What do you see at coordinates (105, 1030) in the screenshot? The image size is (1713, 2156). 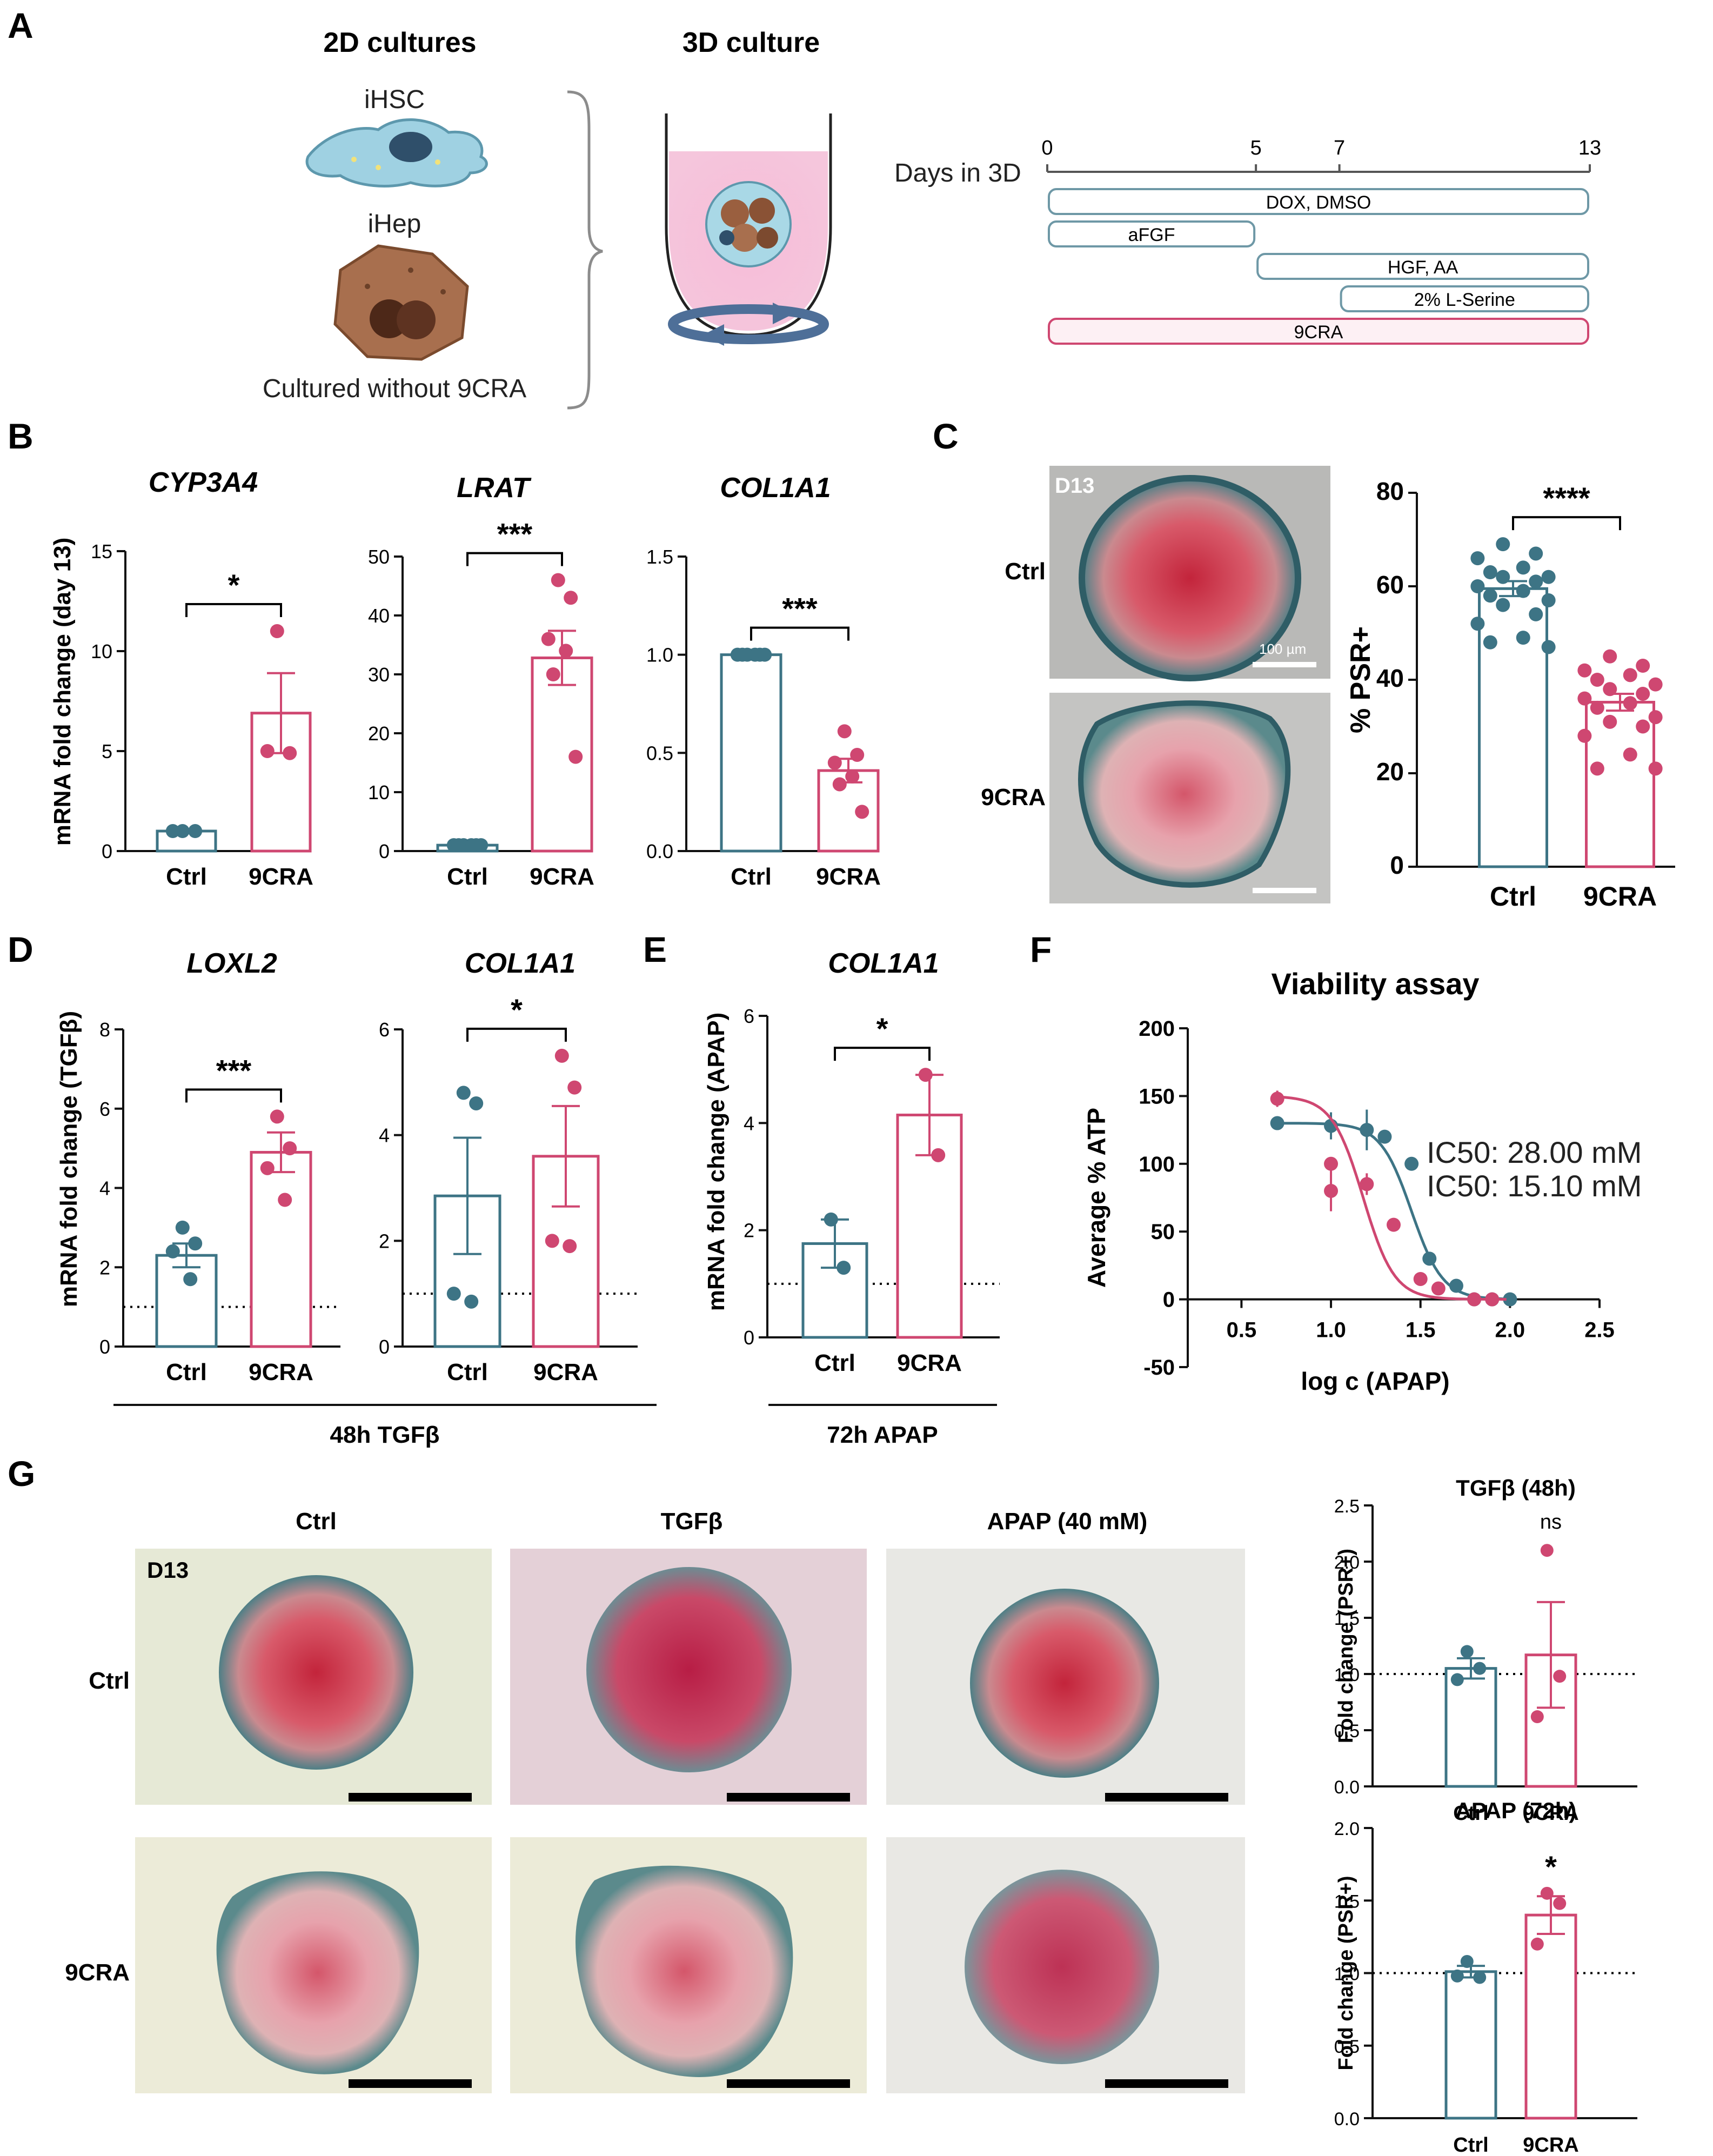 I see `y-tick-label: 8` at bounding box center [105, 1030].